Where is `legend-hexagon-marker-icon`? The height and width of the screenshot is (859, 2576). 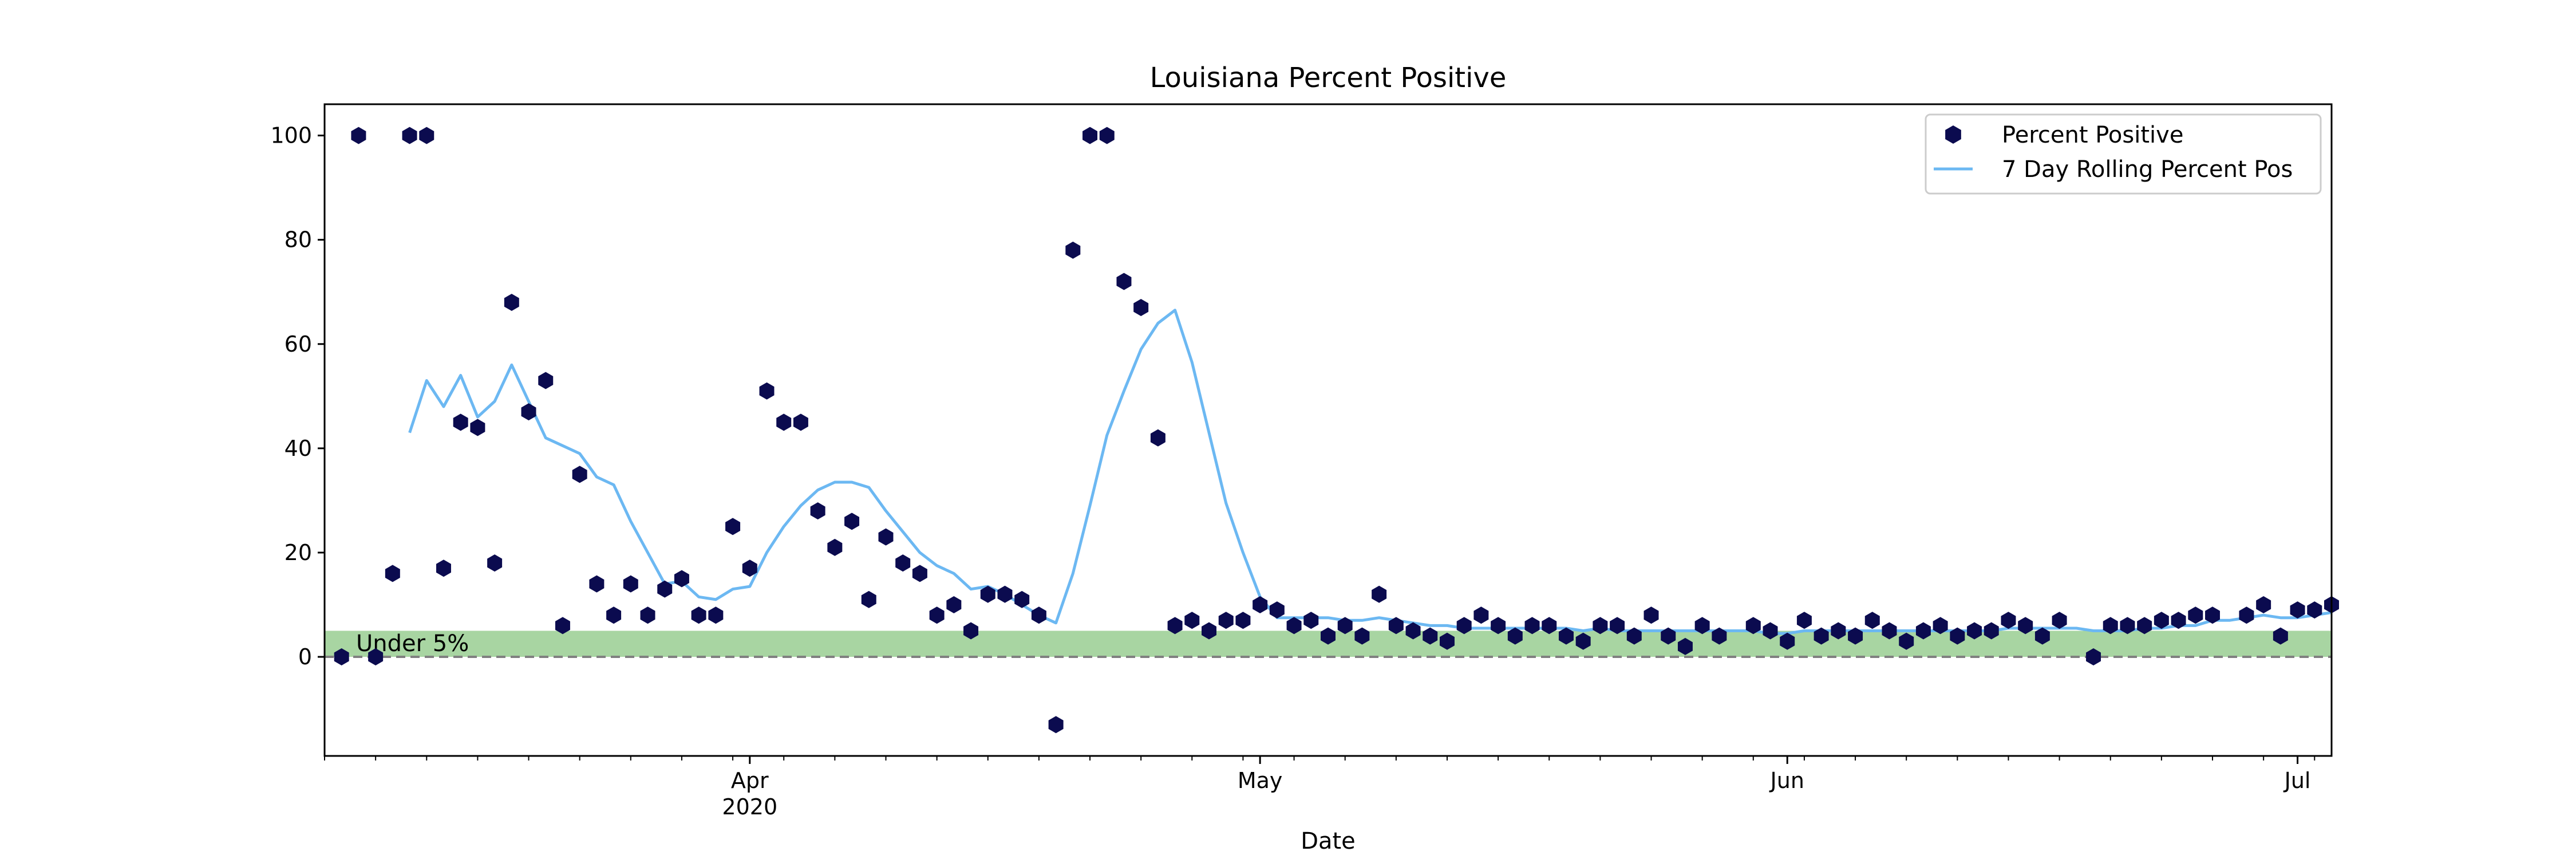 legend-hexagon-marker-icon is located at coordinates (1953, 134).